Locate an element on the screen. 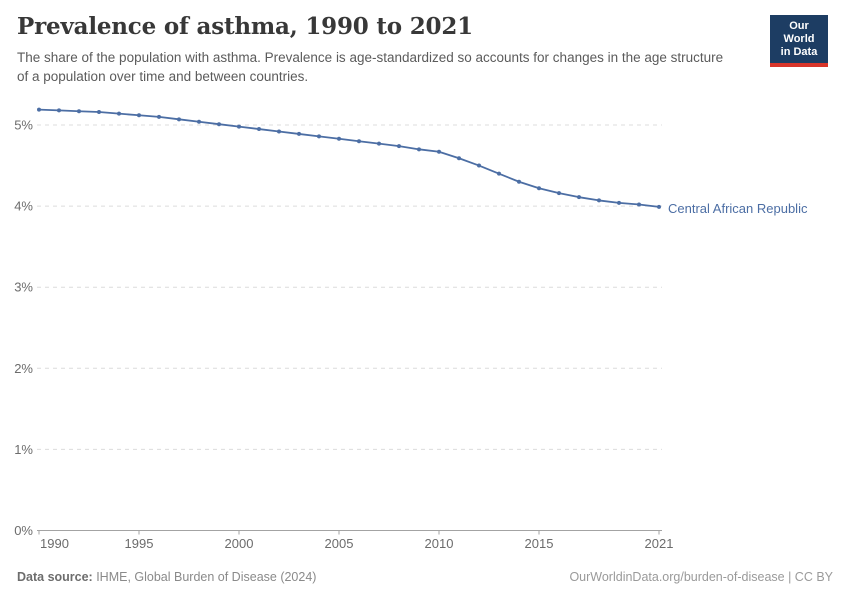 The height and width of the screenshot is (600, 850). data-point-2012 is located at coordinates (479, 165).